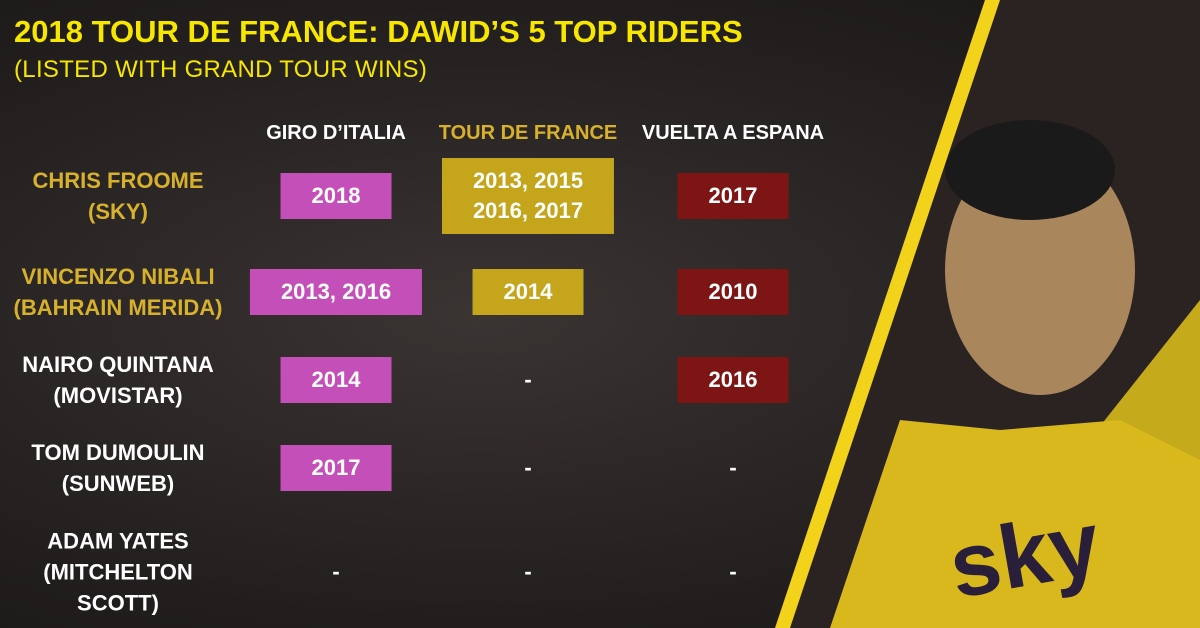 The image size is (1200, 628). Describe the element at coordinates (119, 468) in the screenshot. I see `rider: TOM DUMOULIN (SUNWEB)` at that location.